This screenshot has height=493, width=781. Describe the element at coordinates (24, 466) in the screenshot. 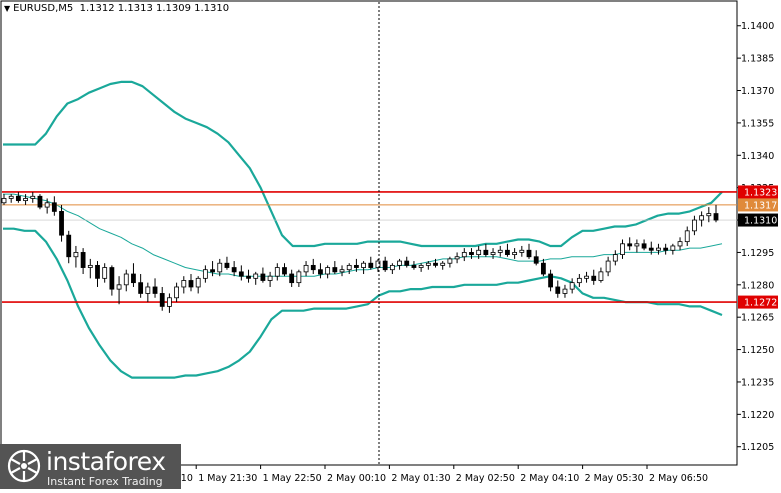

I see `instaforex-logo-icon` at that location.